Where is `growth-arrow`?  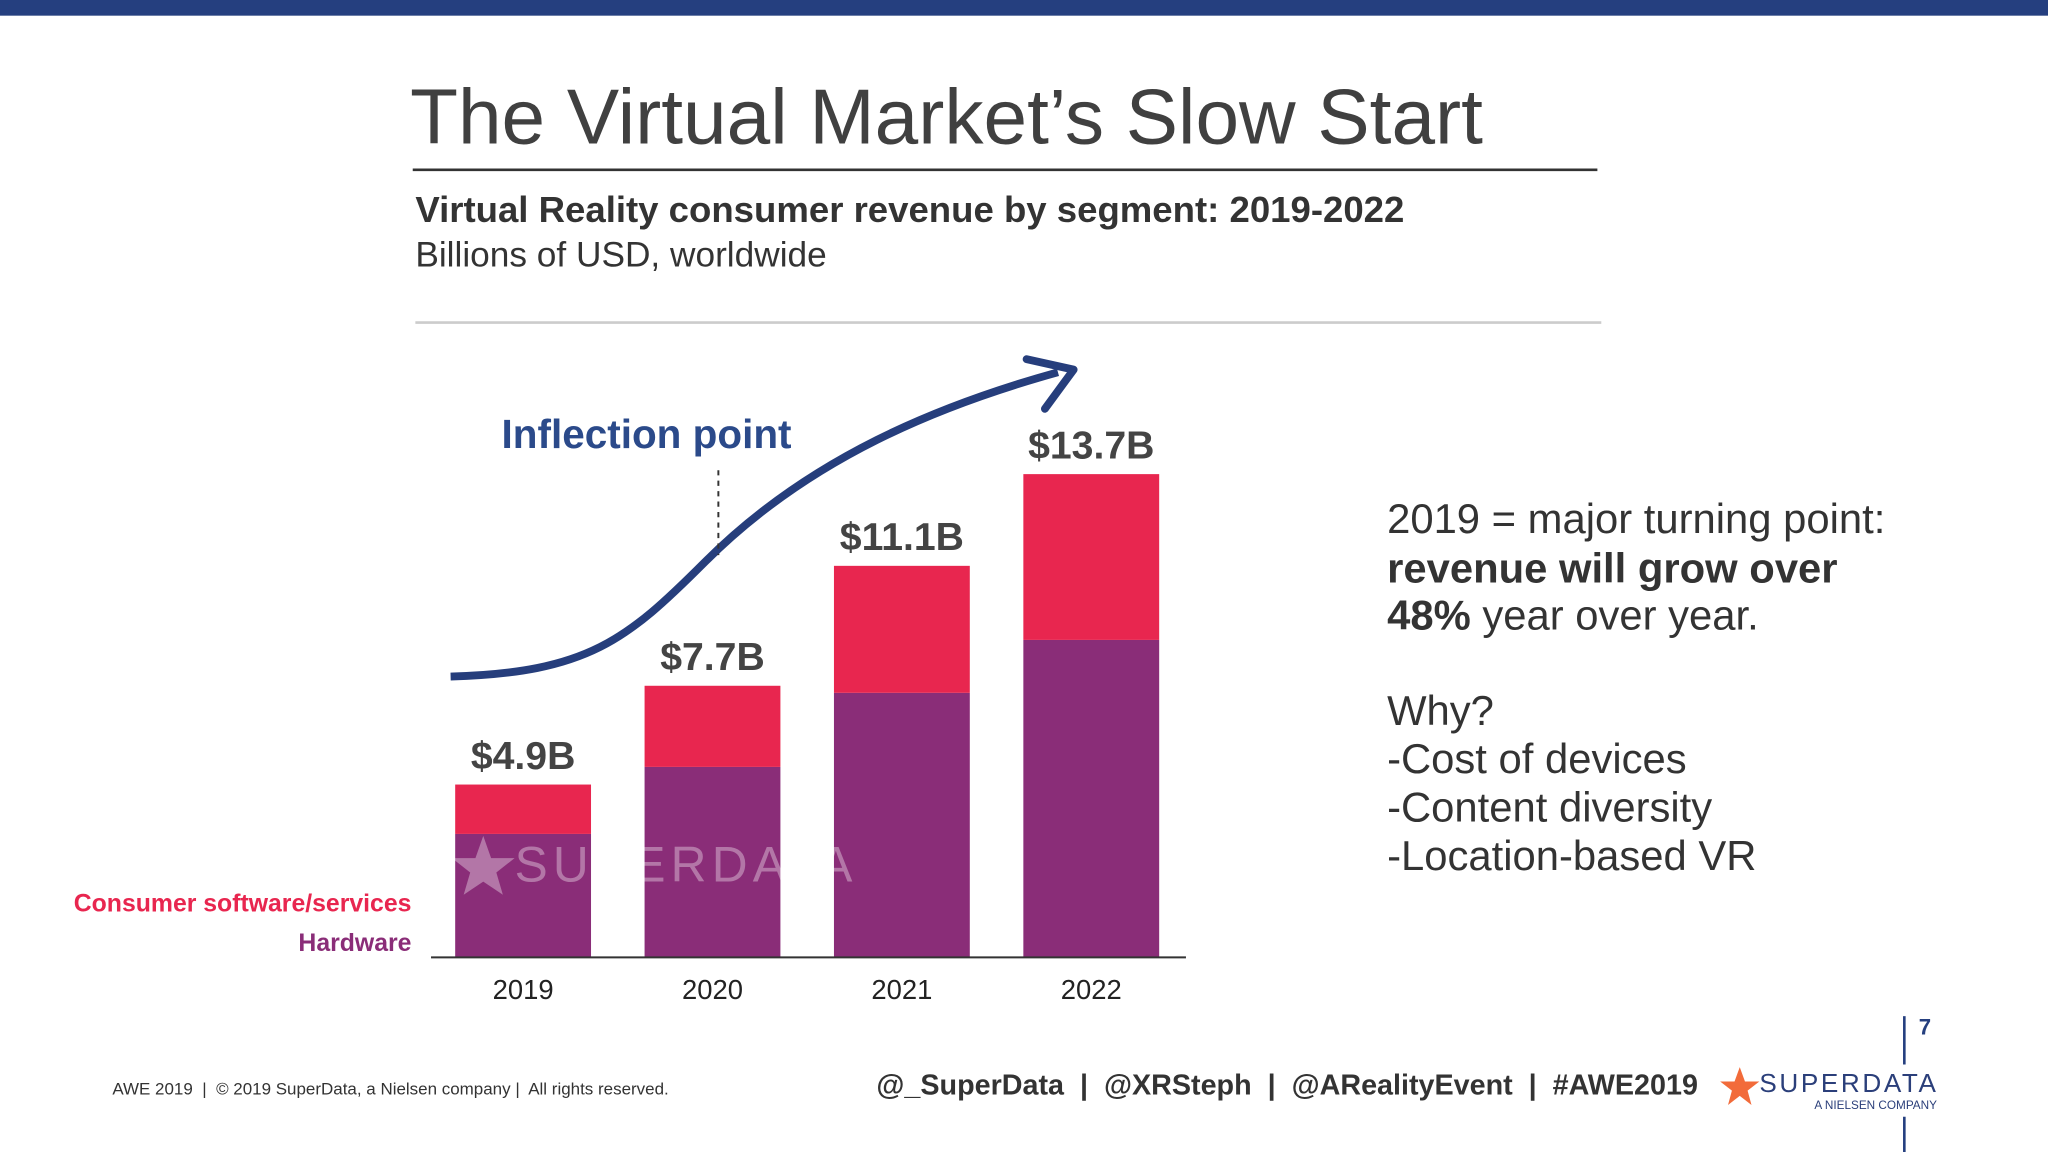 growth-arrow is located at coordinates (755, 524).